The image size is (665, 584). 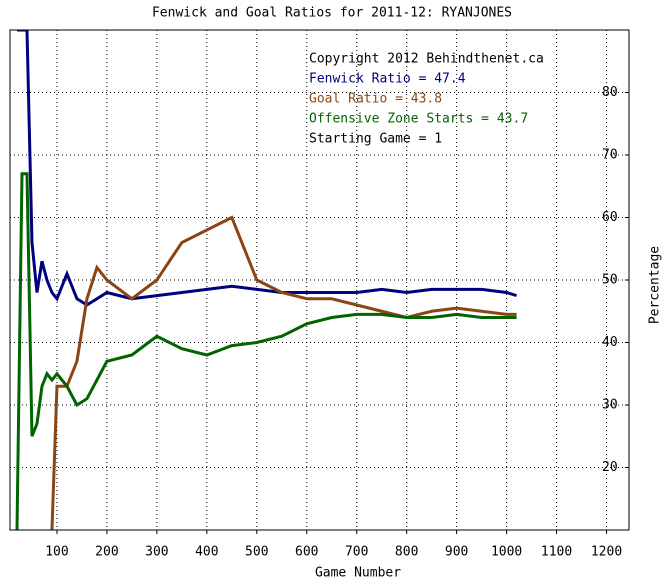 I want to click on y-tick-label: 20, so click(x=610, y=467).